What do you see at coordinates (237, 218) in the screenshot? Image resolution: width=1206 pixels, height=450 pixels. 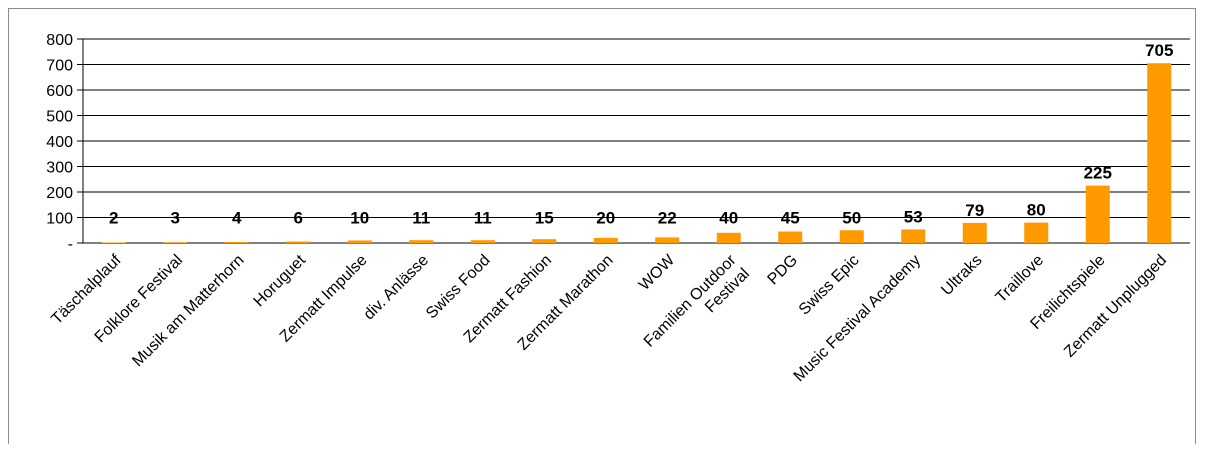 I see `data-label: 4` at bounding box center [237, 218].